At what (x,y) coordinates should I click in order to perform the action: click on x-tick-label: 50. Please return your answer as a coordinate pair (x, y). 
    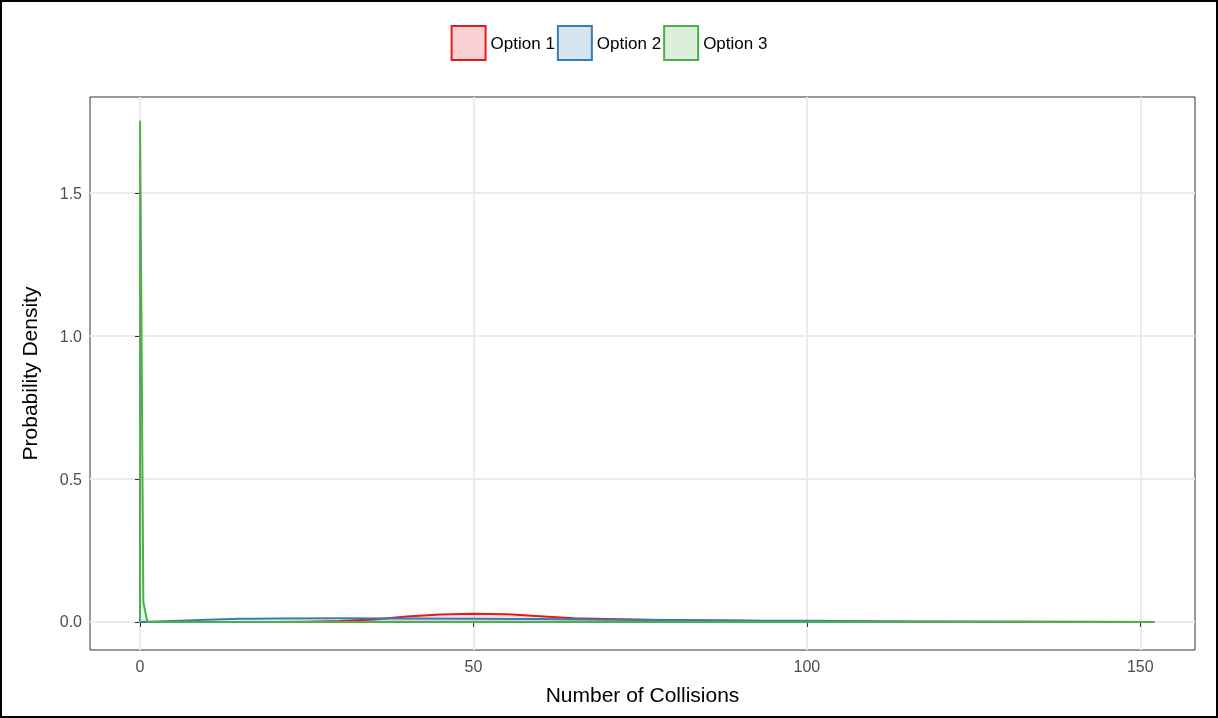
    Looking at the image, I should click on (473, 666).